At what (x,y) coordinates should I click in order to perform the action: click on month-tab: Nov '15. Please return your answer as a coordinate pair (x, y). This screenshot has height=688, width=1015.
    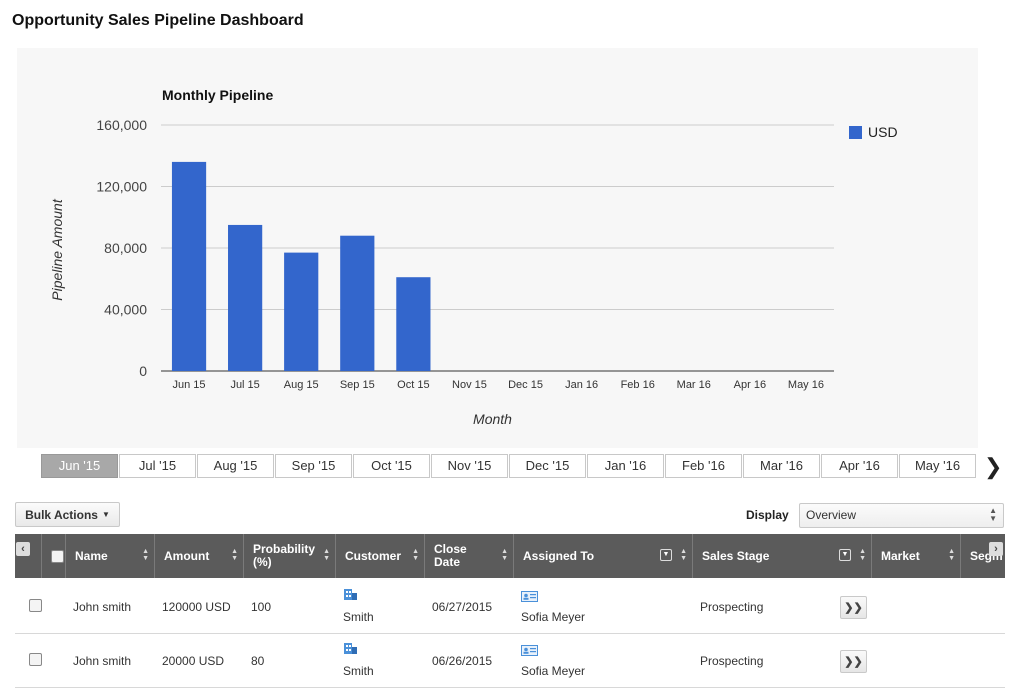
    Looking at the image, I should click on (469, 466).